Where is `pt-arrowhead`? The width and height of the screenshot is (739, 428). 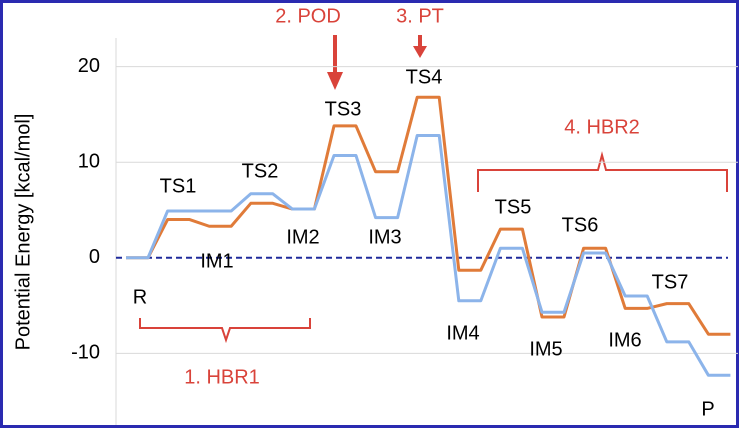 pt-arrowhead is located at coordinates (420, 52).